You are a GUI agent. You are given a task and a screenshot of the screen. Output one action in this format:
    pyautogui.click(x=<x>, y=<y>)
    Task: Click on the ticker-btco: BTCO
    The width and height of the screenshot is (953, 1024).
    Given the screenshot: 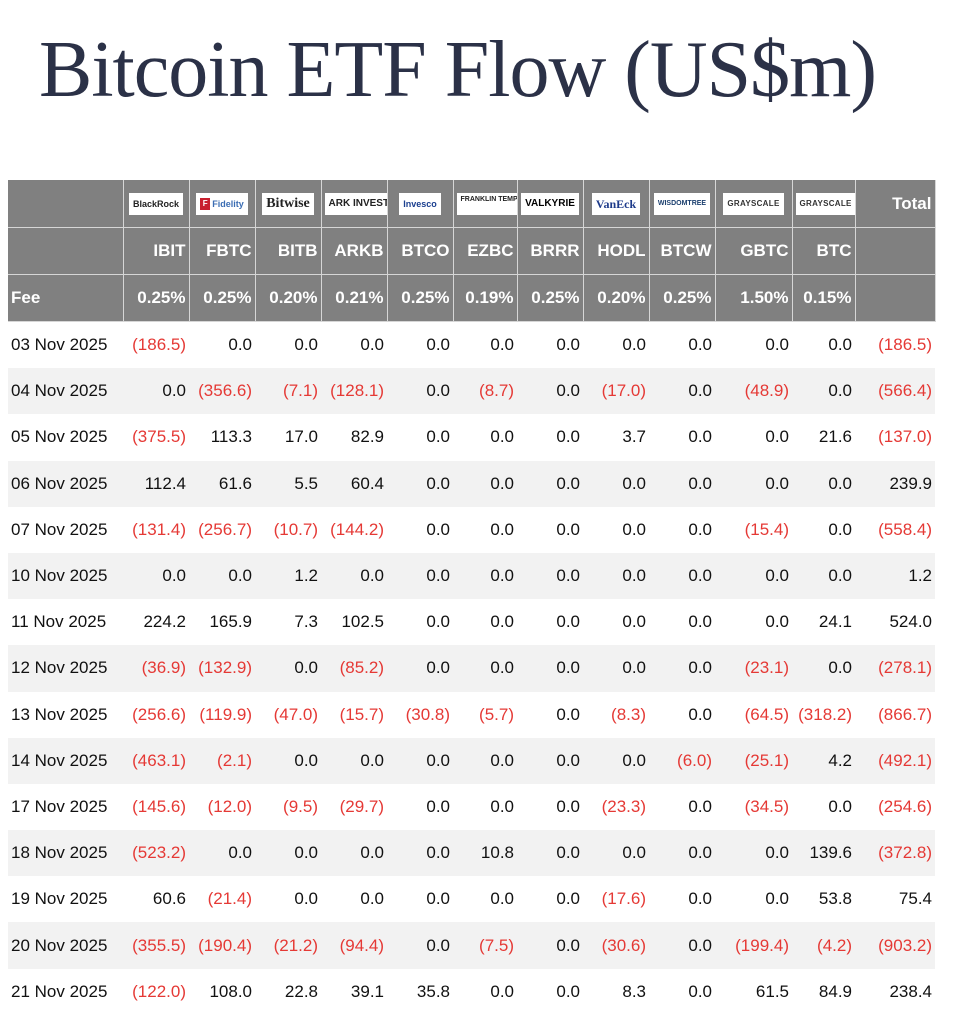 What is the action you would take?
    pyautogui.click(x=420, y=251)
    